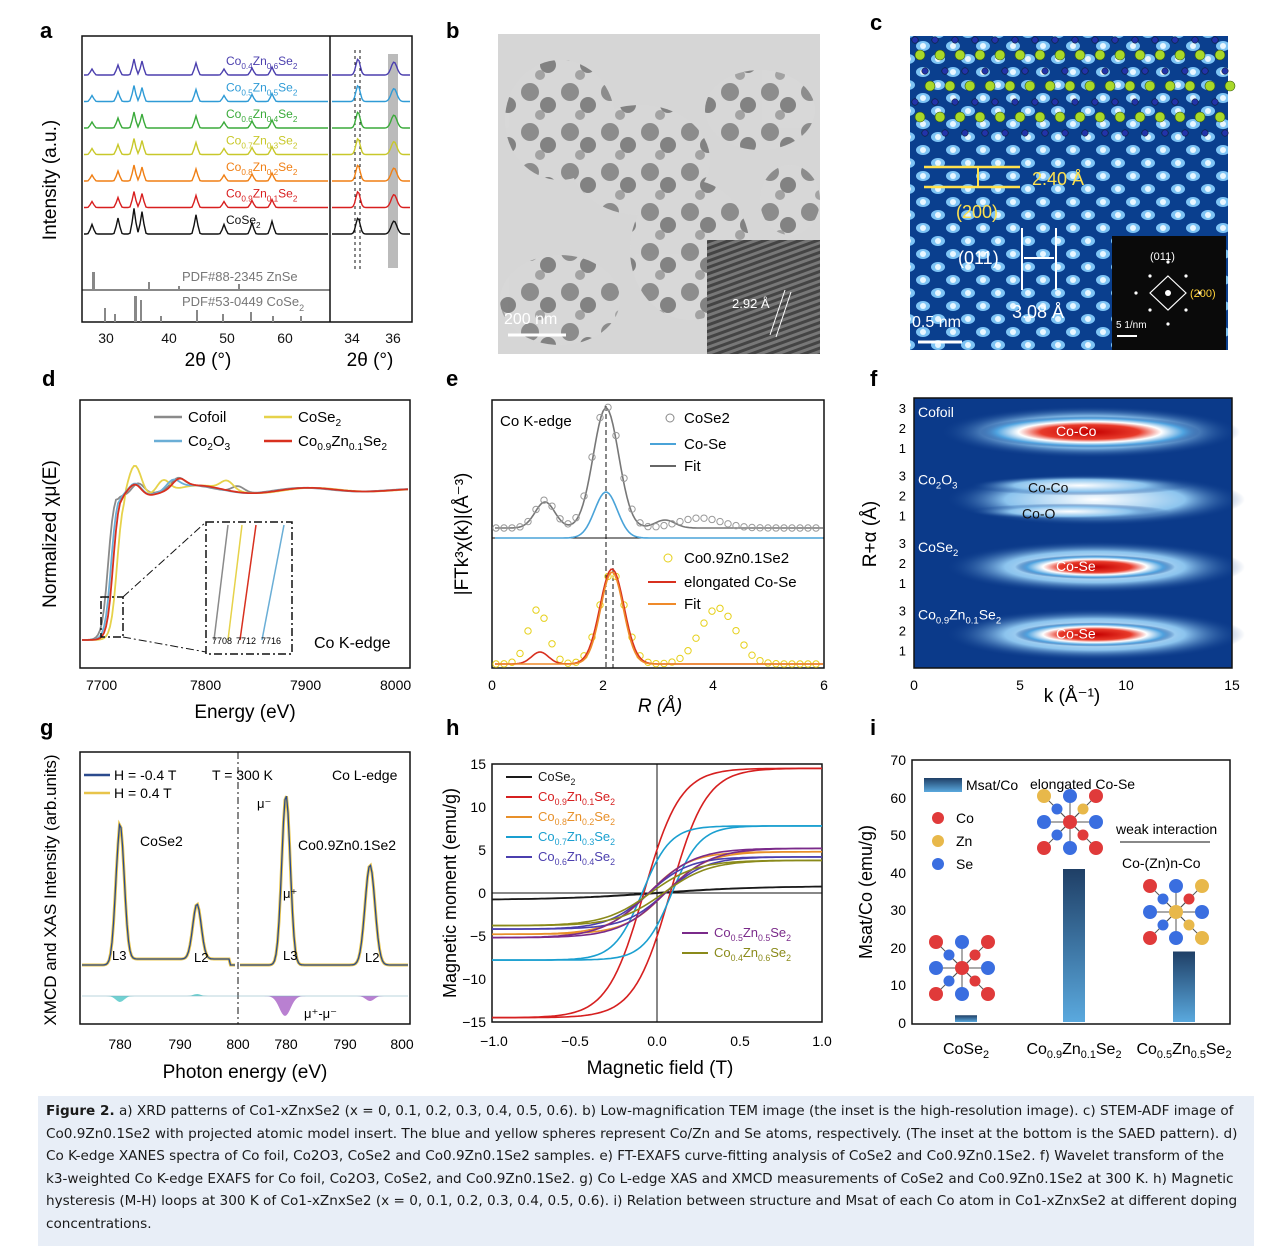 The image size is (1280, 1249). I want to click on panel-label-f: f, so click(874, 378).